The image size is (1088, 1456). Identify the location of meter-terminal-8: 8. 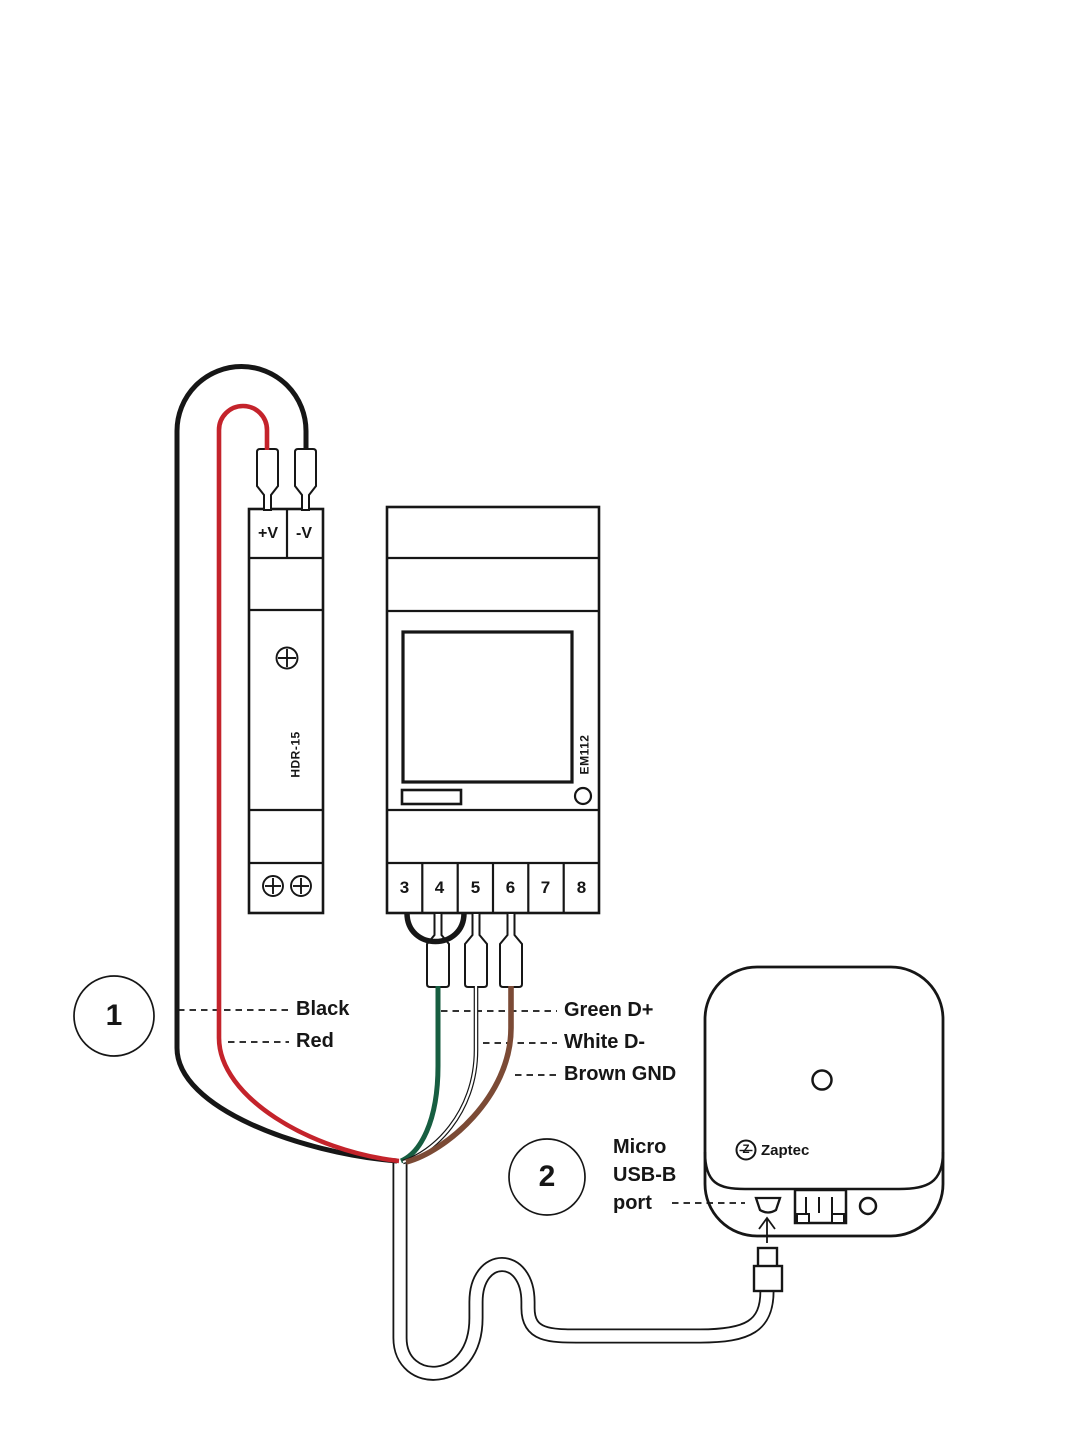
(581, 887).